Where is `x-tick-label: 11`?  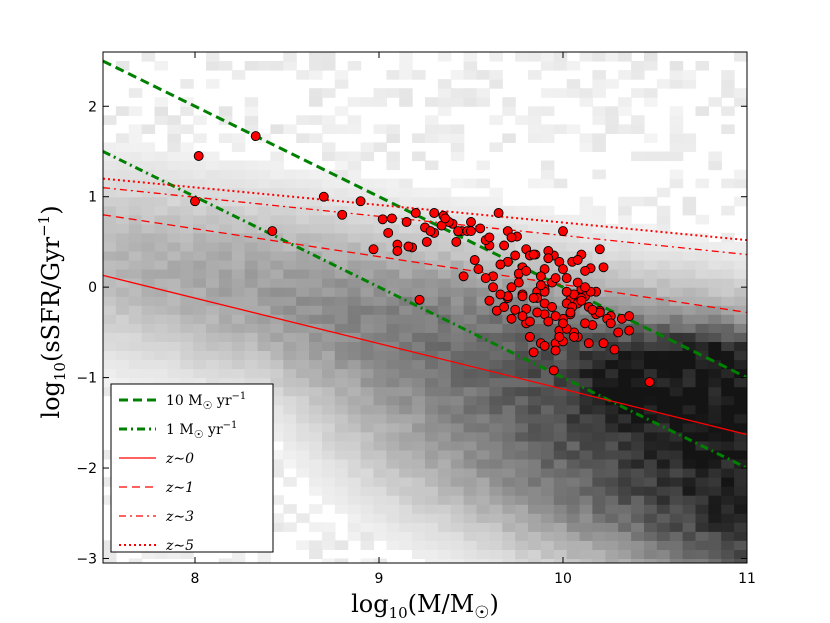 x-tick-label: 11 is located at coordinates (747, 579).